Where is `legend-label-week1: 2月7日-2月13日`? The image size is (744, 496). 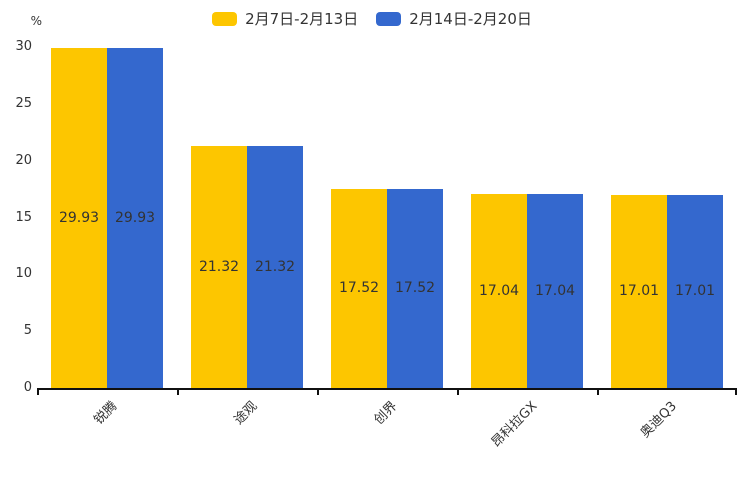
legend-label-week1: 2月7日-2月13日 is located at coordinates (302, 19).